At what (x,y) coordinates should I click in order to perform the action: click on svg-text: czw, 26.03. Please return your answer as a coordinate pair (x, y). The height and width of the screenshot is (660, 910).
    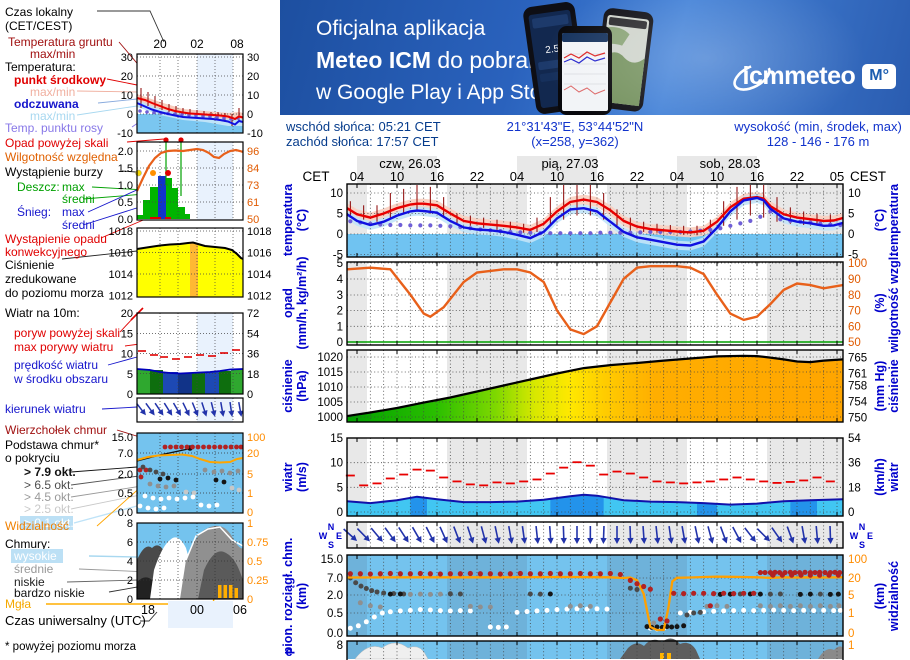
    Looking at the image, I should click on (409, 163).